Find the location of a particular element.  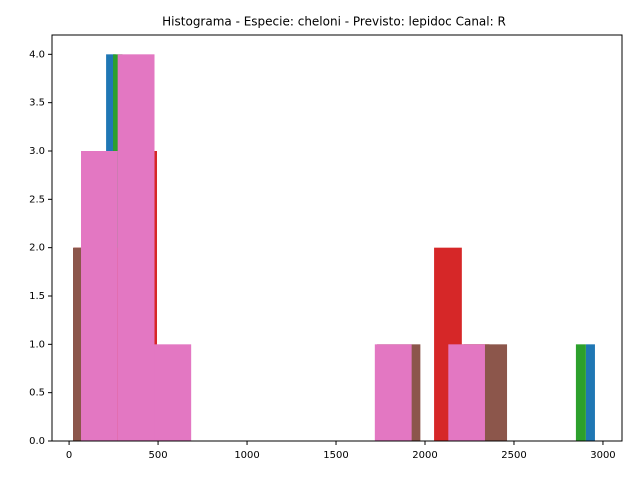

x-tick-label: 3000 is located at coordinates (602, 455).